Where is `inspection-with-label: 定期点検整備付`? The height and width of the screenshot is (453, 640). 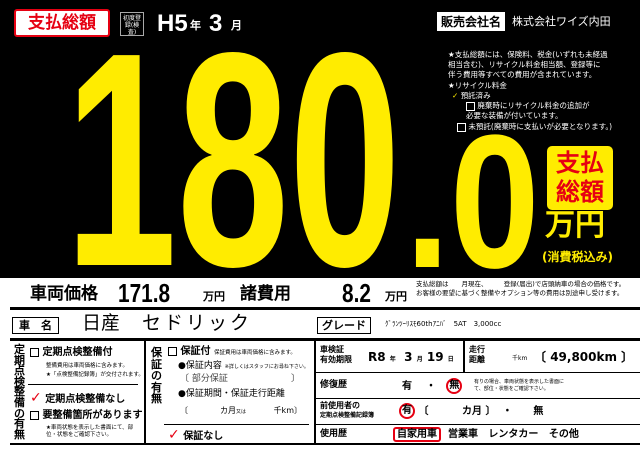 inspection-with-label: 定期点検整備付 is located at coordinates (77, 352).